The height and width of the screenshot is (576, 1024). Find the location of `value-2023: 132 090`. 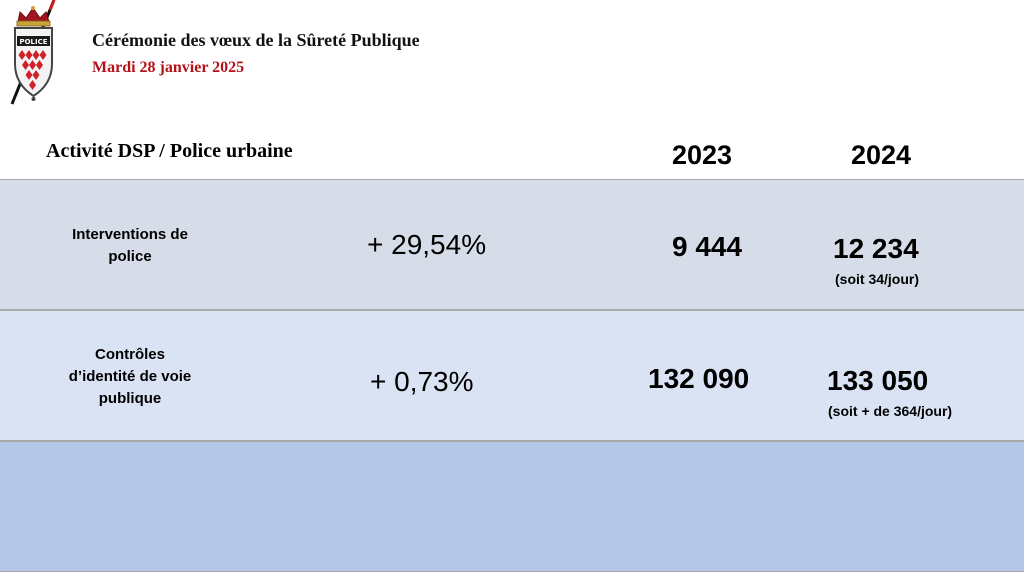

value-2023: 132 090 is located at coordinates (699, 378).